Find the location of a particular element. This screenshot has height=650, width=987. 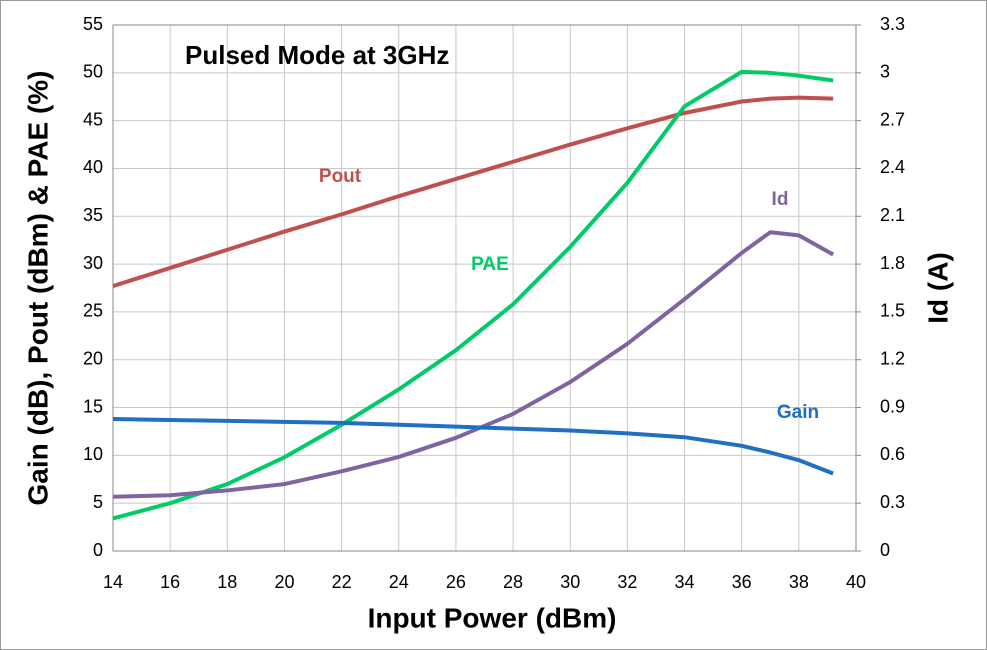

series-label: Id is located at coordinates (780, 199).